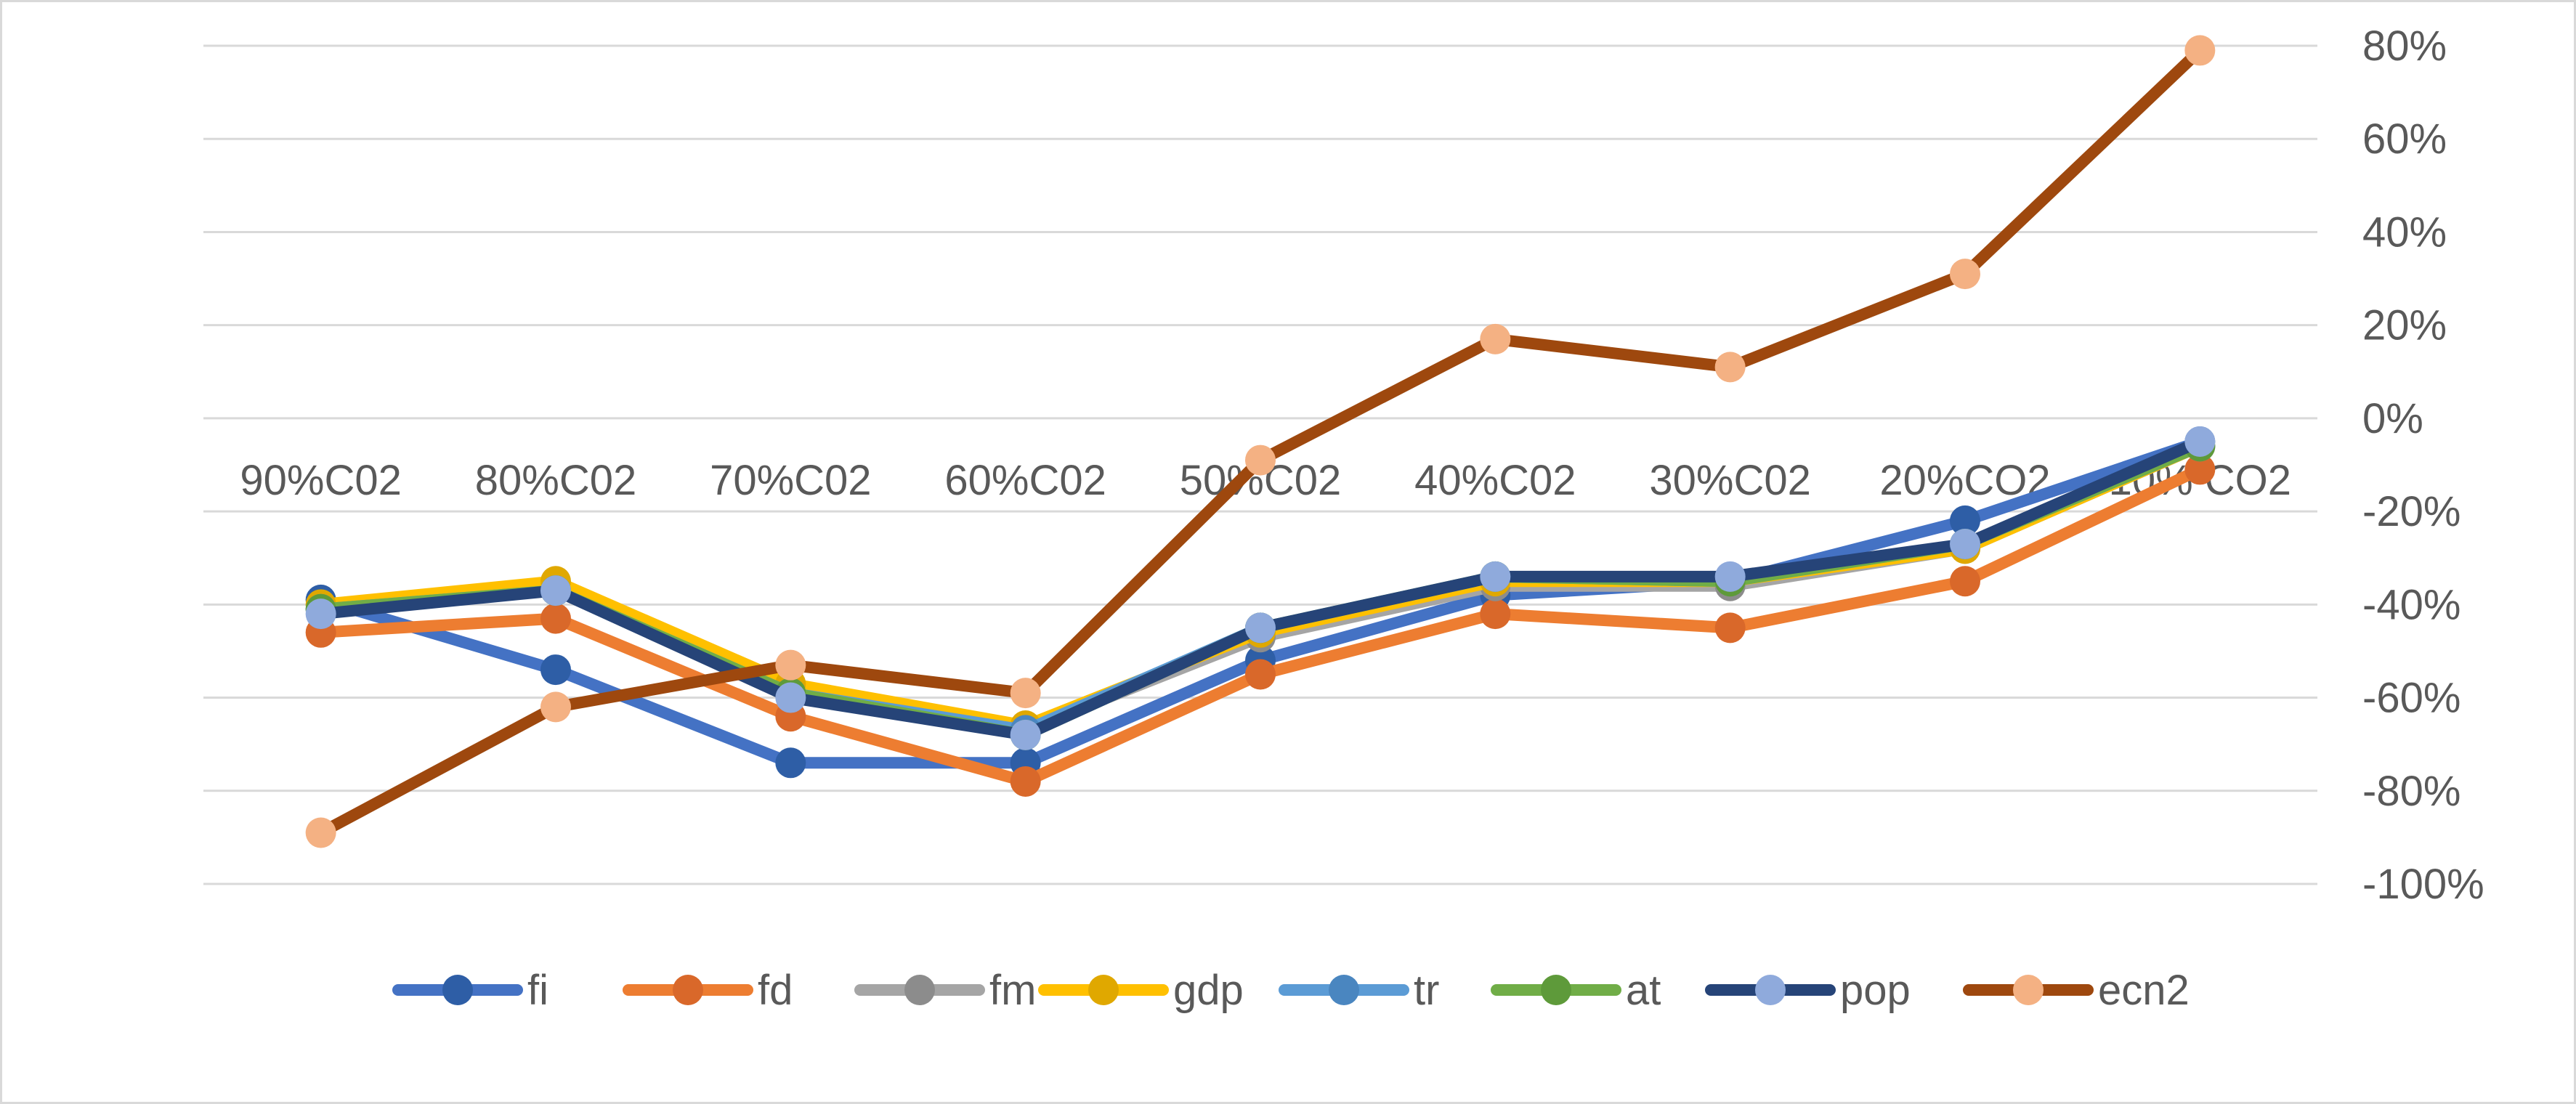 This screenshot has width=2576, height=1104. I want to click on legend-item-at: at, so click(1576, 990).